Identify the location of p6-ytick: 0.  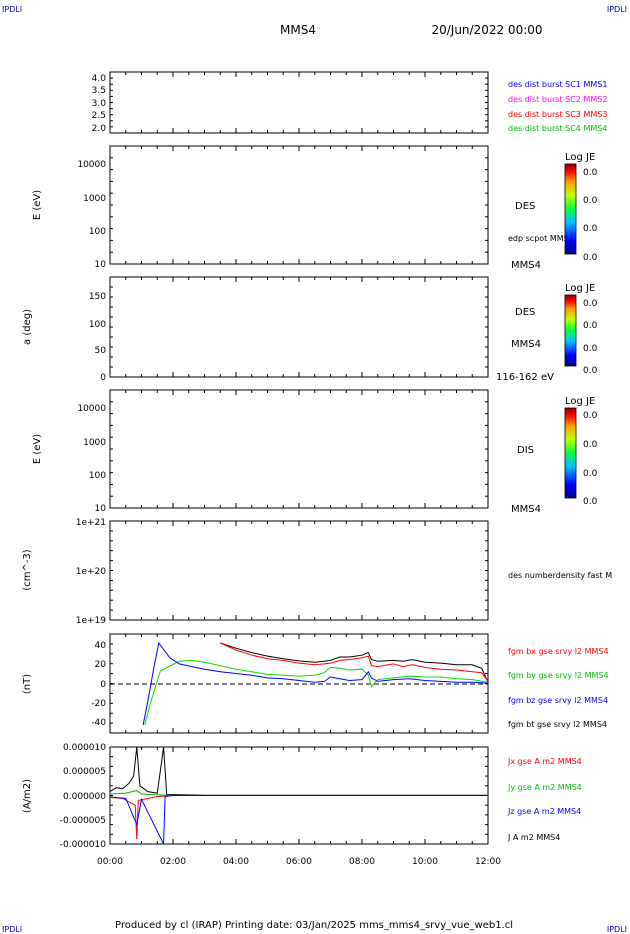
(103, 685).